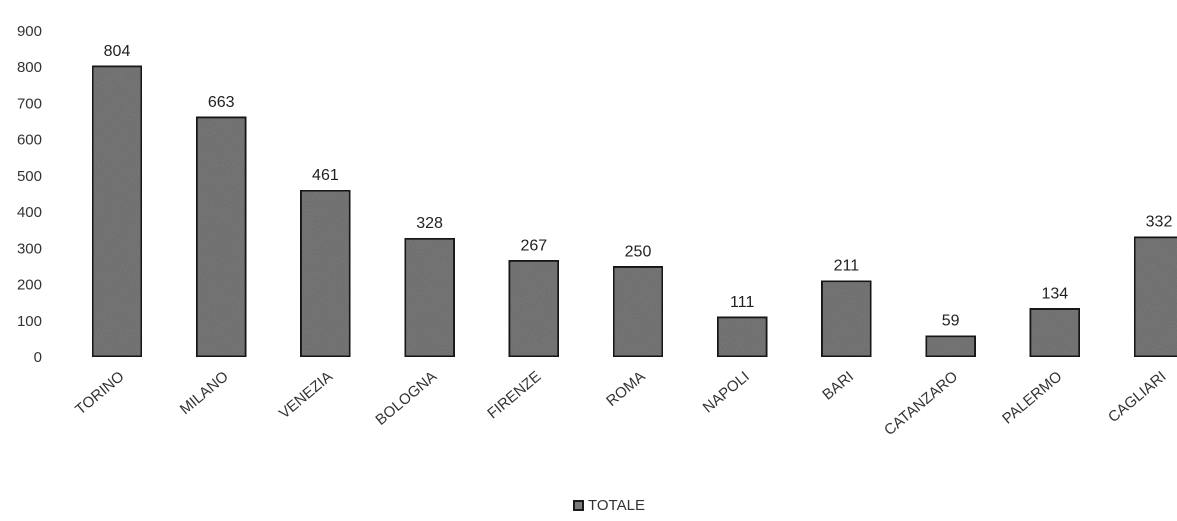  I want to click on x-tick-label: CAGLIARI, so click(1137, 397).